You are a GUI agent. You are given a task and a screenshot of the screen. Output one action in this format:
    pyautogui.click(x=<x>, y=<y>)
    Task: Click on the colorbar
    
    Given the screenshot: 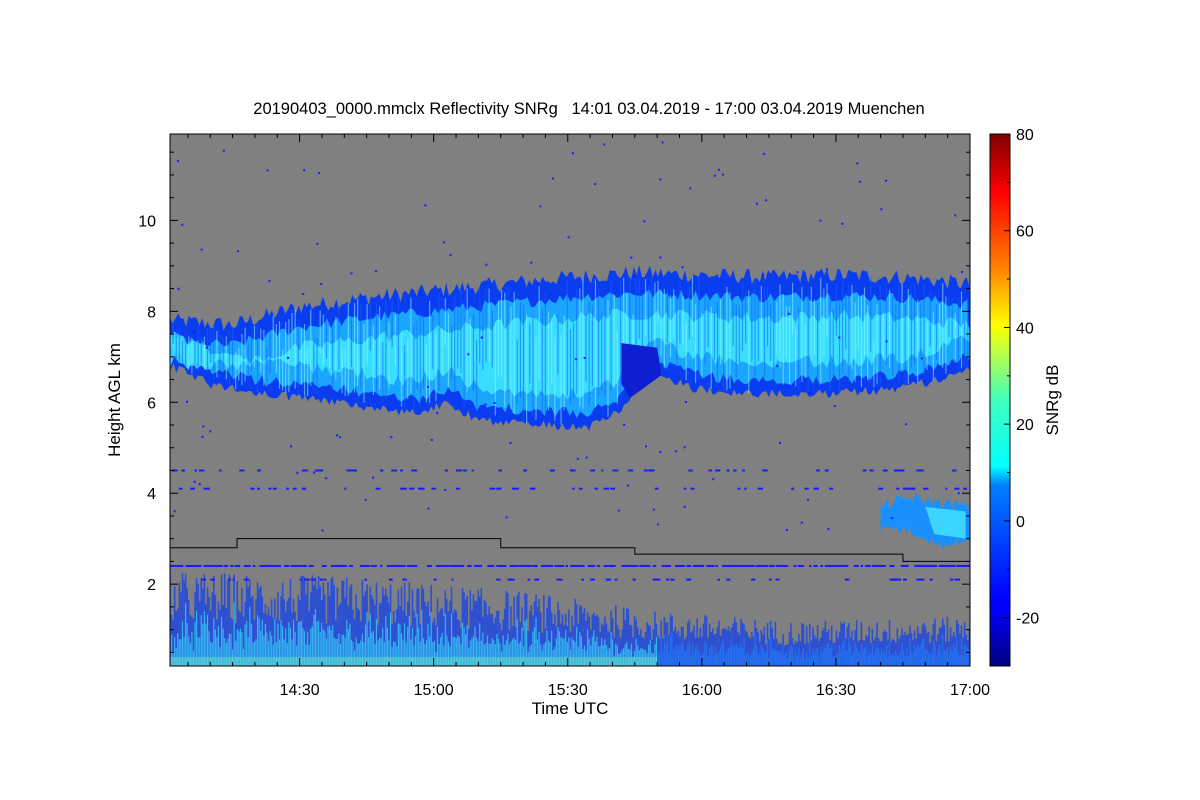 What is the action you would take?
    pyautogui.click(x=1000, y=400)
    